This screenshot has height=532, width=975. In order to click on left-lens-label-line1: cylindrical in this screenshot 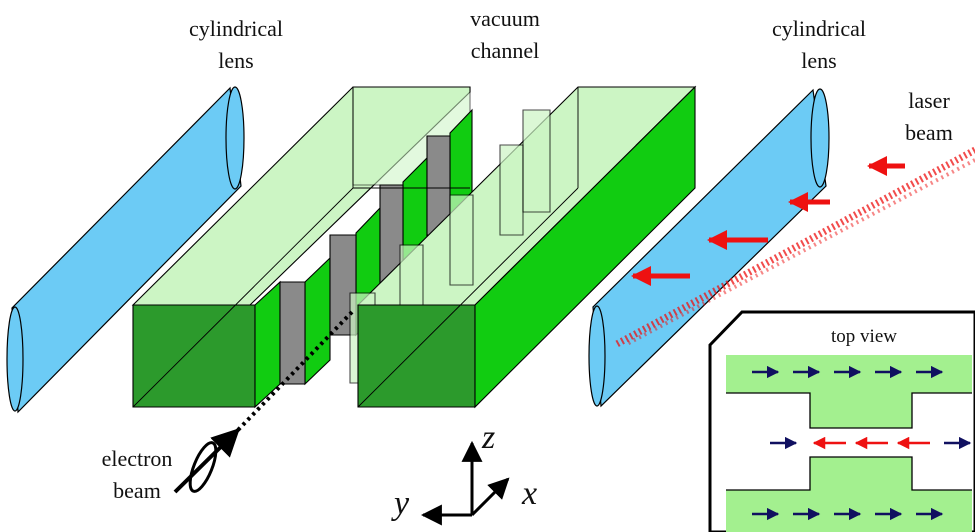, I will do `click(236, 28)`.